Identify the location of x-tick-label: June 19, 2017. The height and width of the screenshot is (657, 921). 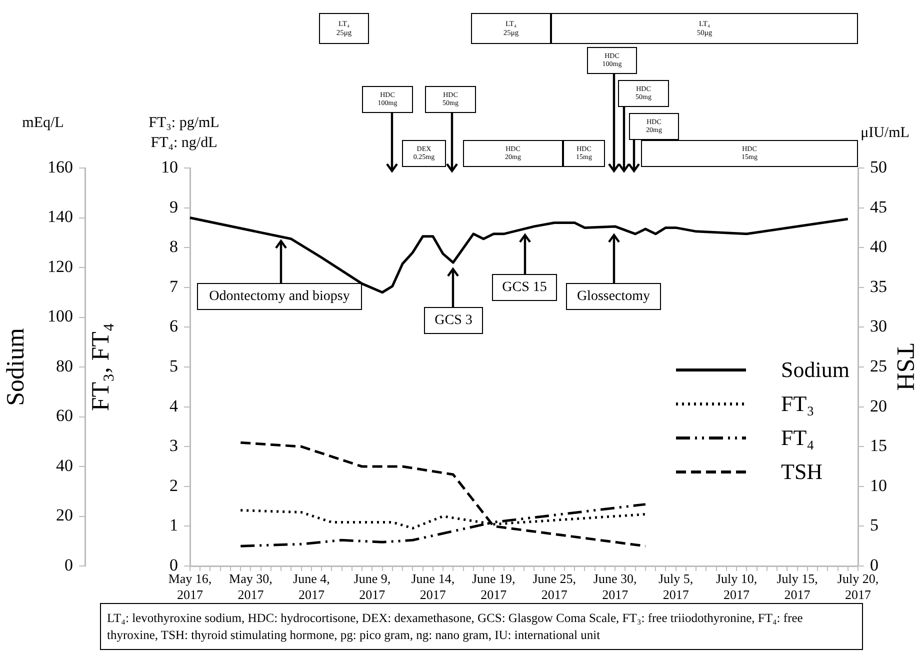
(494, 586).